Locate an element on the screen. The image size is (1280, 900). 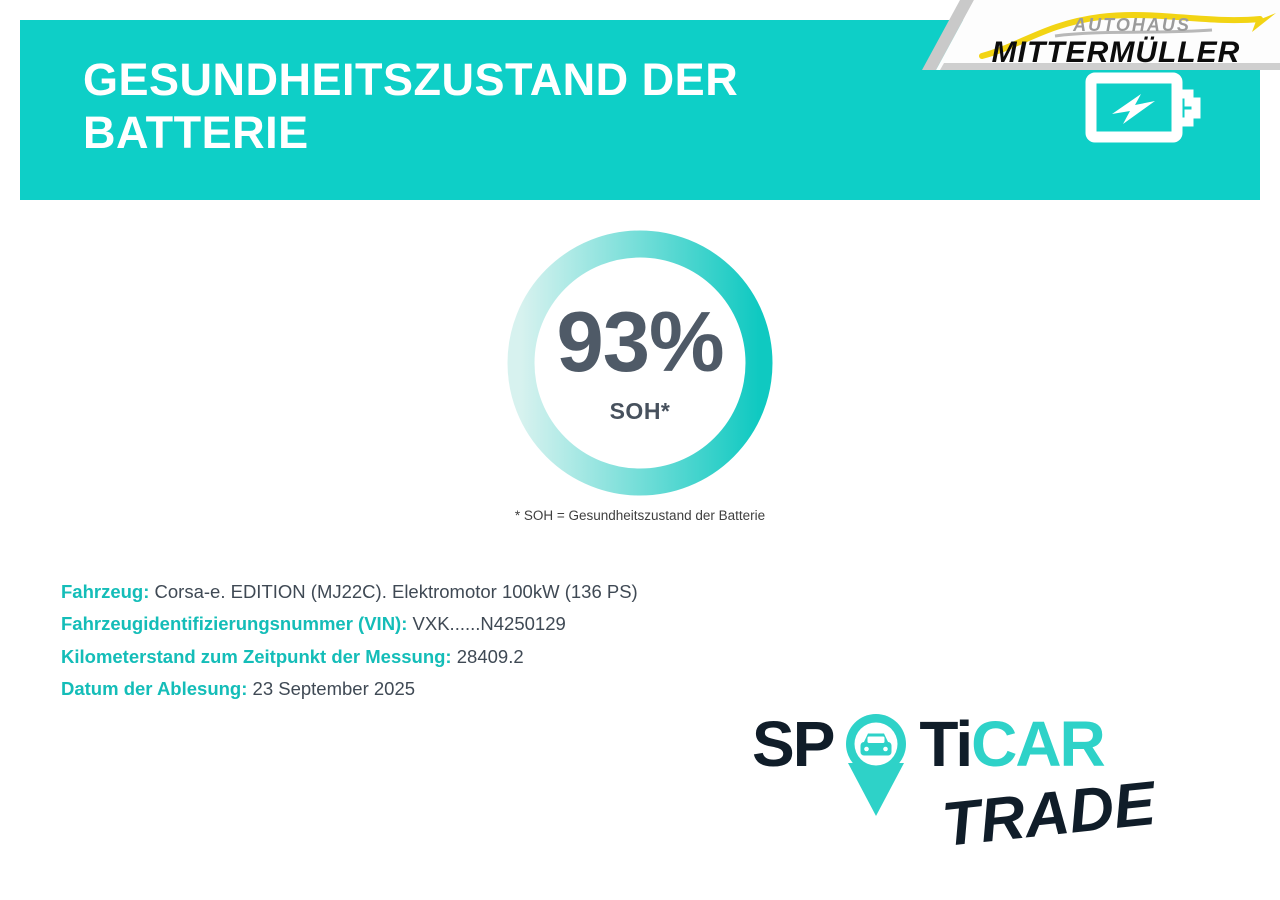
dealer-logo-autohaus: AUTOHAUS is located at coordinates (1131, 25).